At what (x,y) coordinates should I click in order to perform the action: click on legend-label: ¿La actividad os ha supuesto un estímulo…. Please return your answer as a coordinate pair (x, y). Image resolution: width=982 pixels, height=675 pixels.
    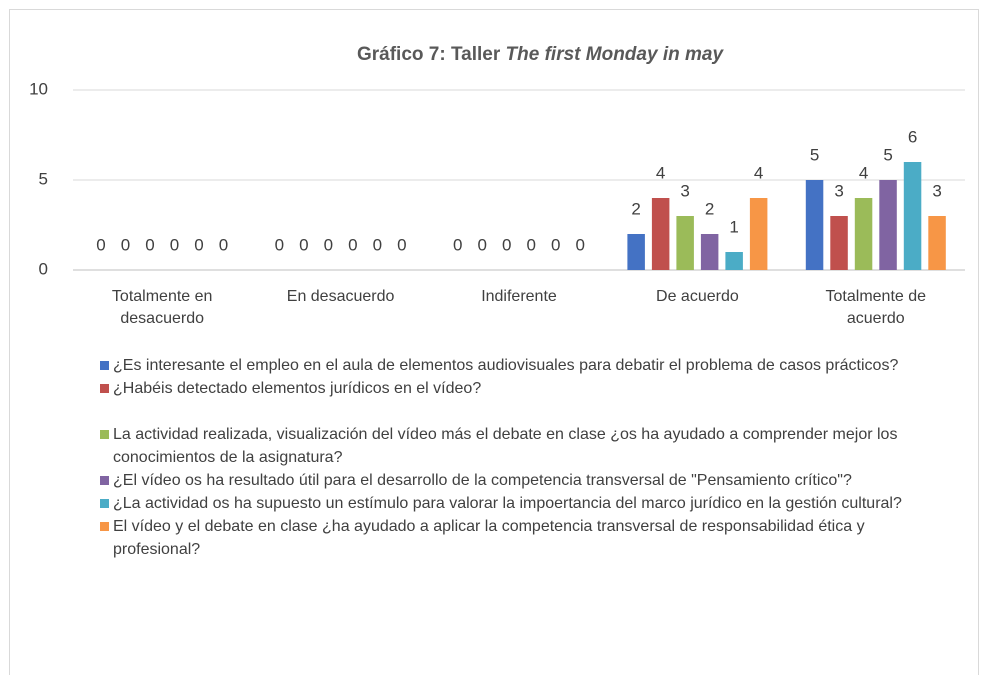
    Looking at the image, I should click on (507, 503).